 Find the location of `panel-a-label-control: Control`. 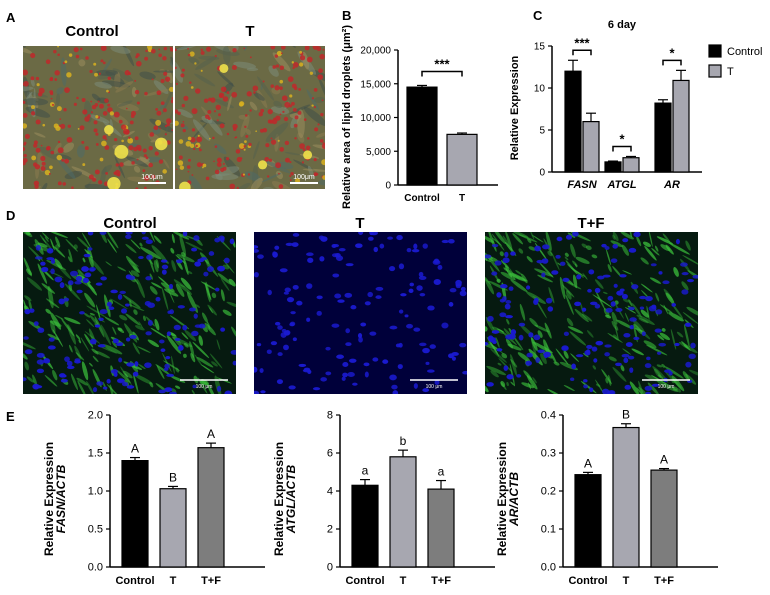

panel-a-label-control: Control is located at coordinates (91, 31).